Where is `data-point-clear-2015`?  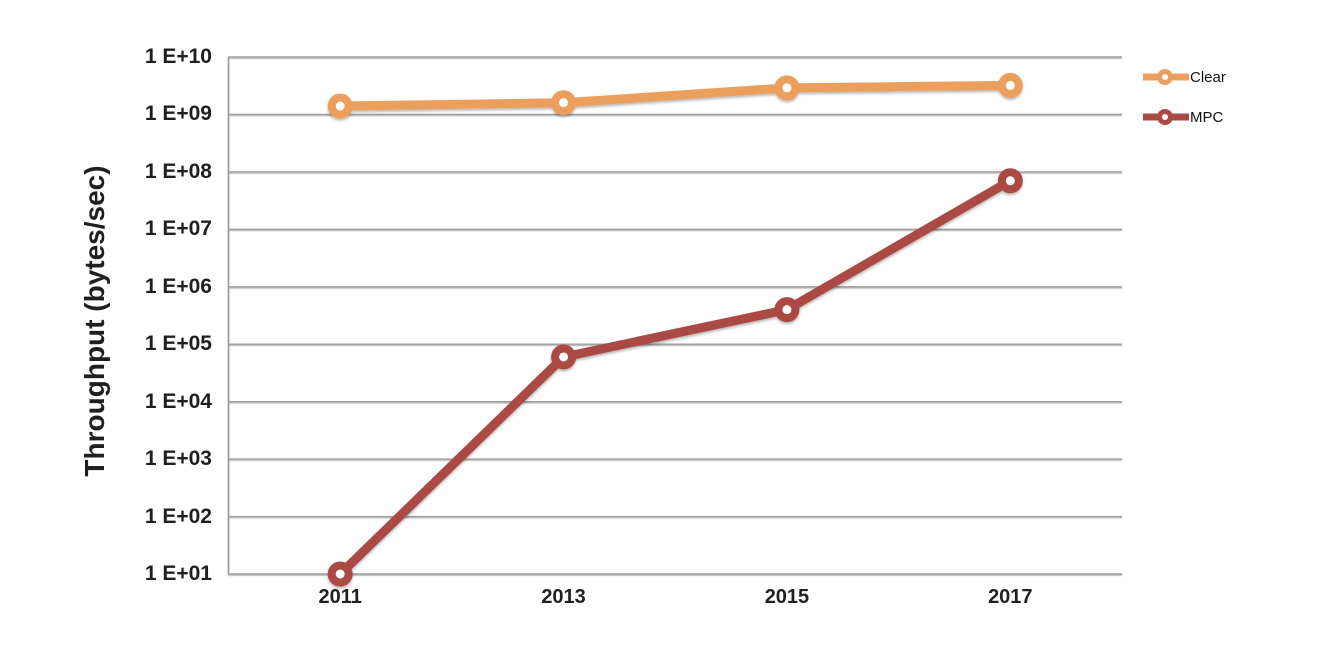
data-point-clear-2015 is located at coordinates (787, 88).